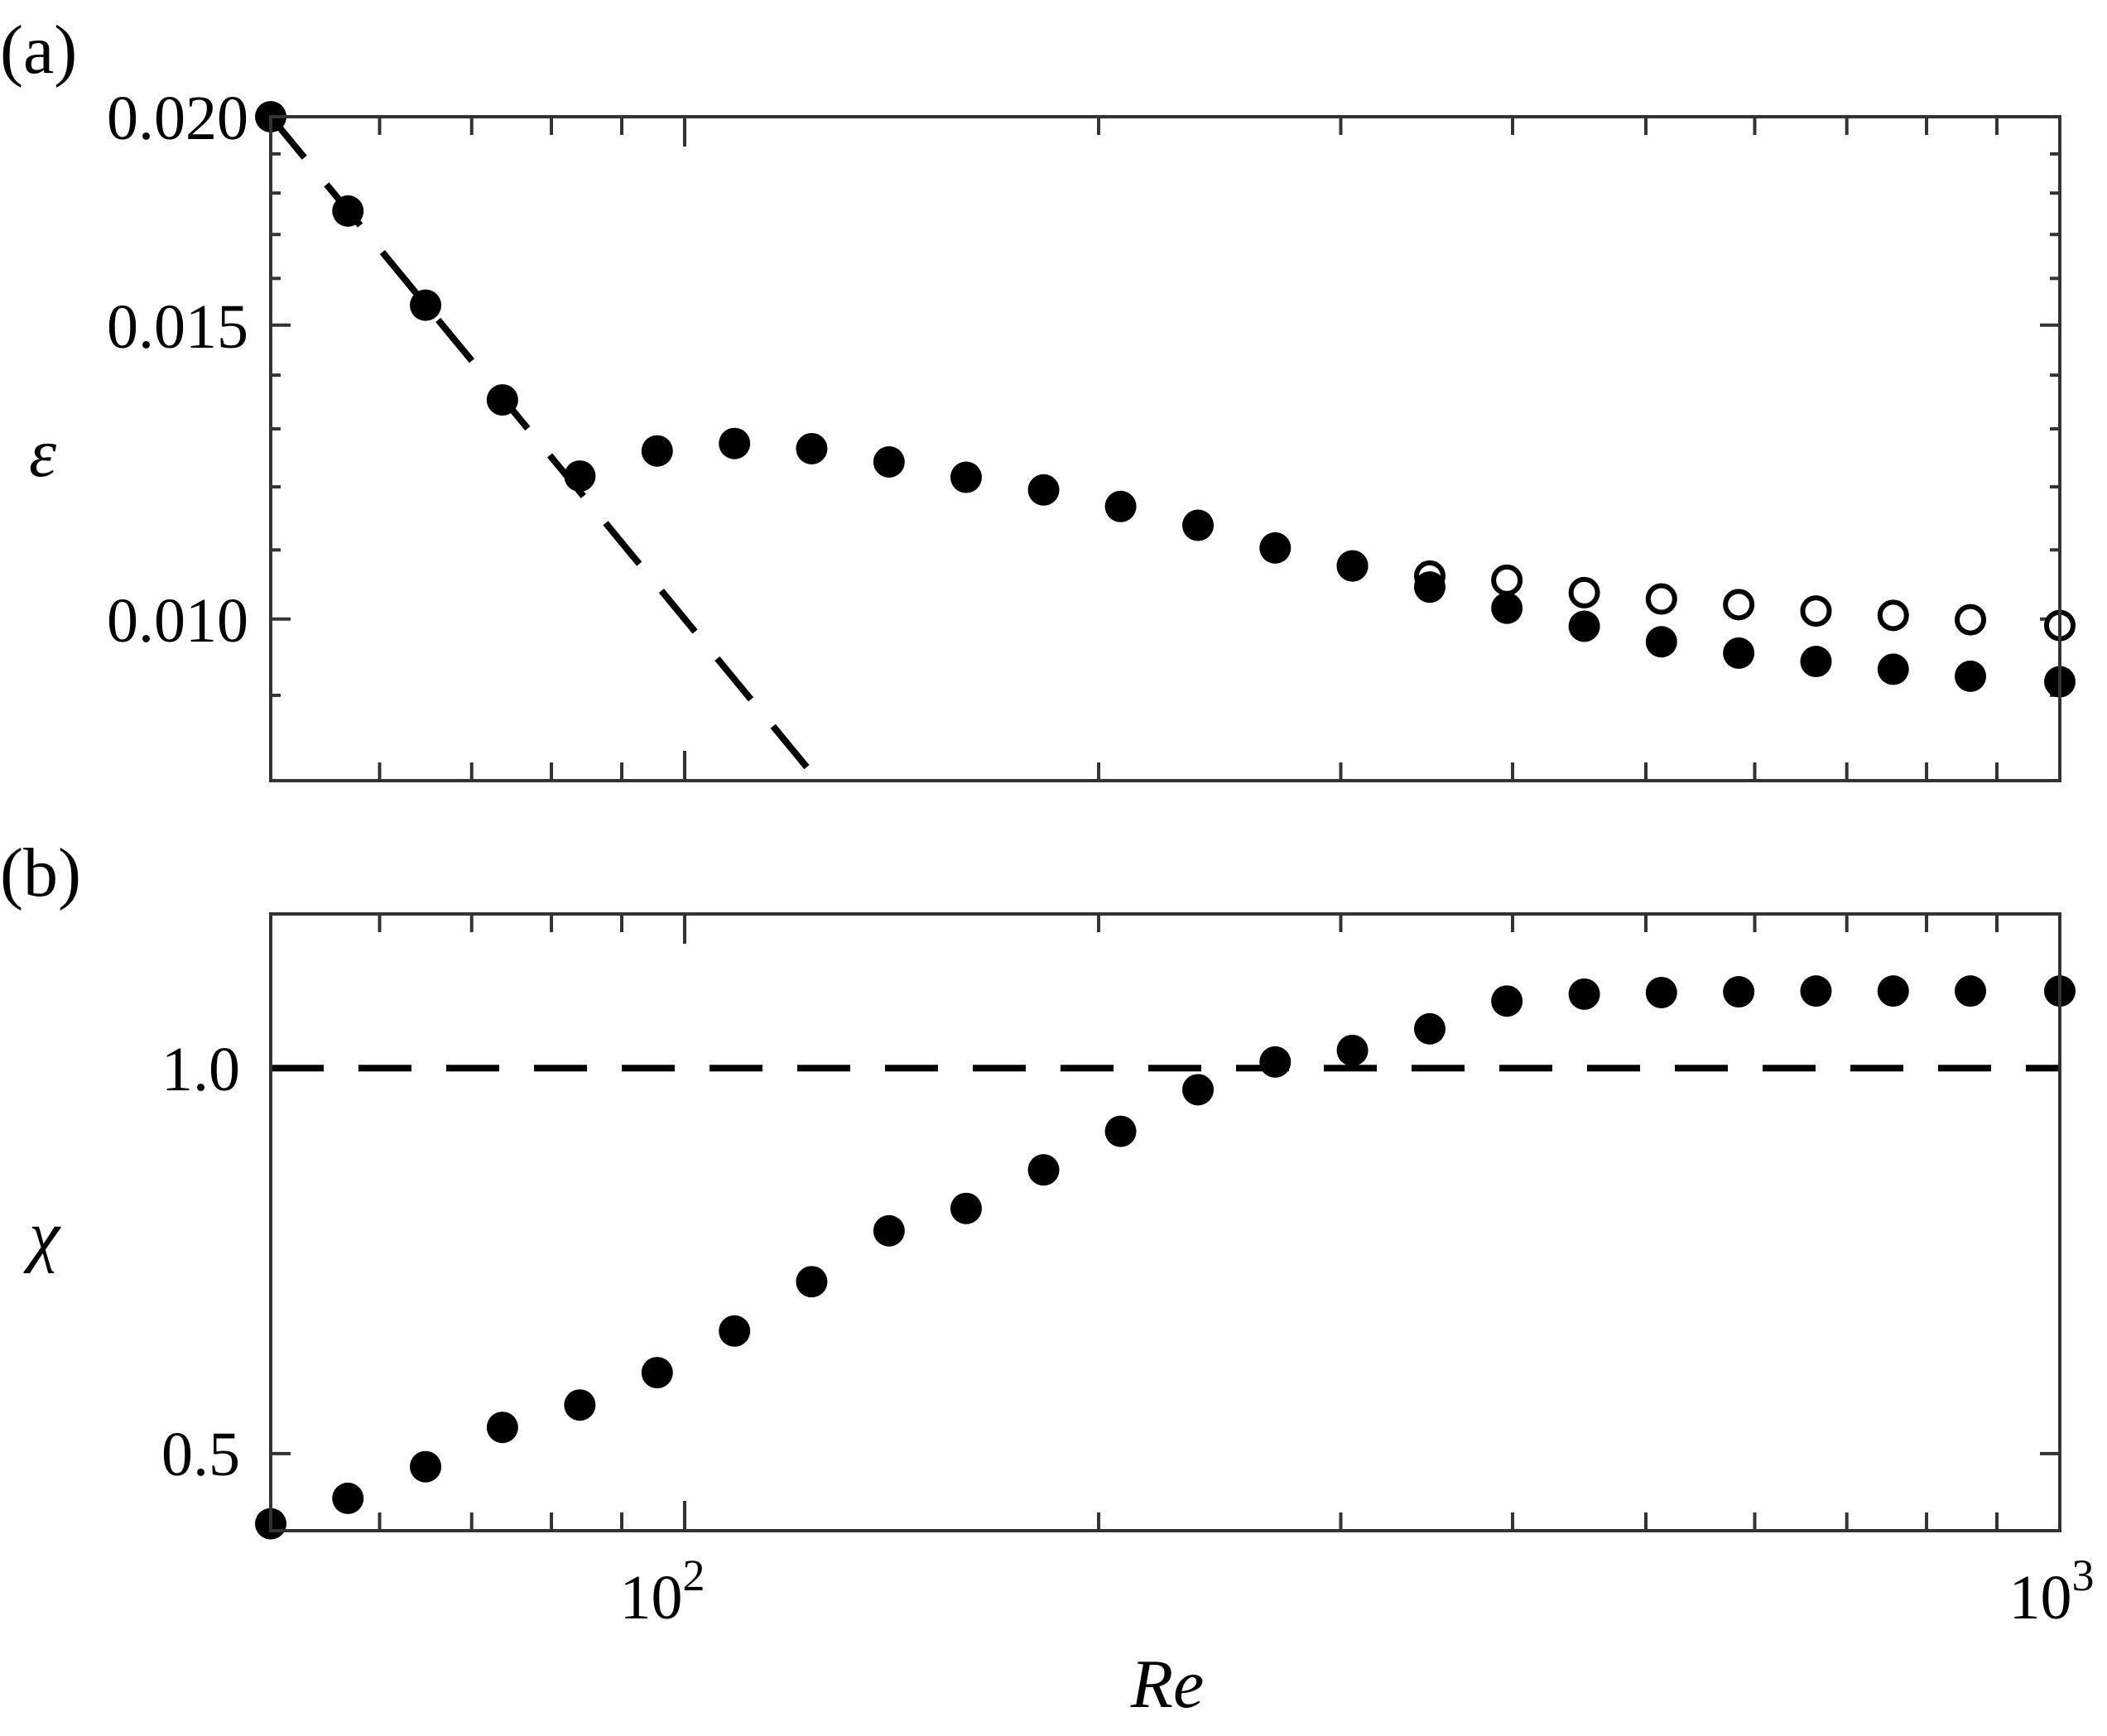  What do you see at coordinates (2052, 1592) in the screenshot?
I see `xtick-label-1000: 10³` at bounding box center [2052, 1592].